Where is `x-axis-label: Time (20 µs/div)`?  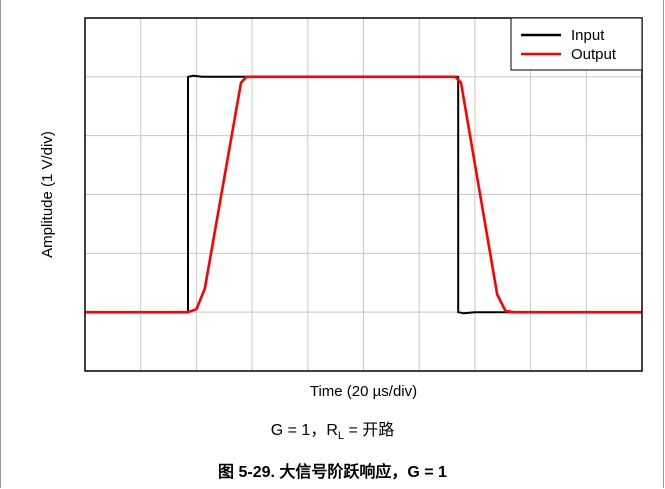
x-axis-label: Time (20 µs/div) is located at coordinates (363, 391).